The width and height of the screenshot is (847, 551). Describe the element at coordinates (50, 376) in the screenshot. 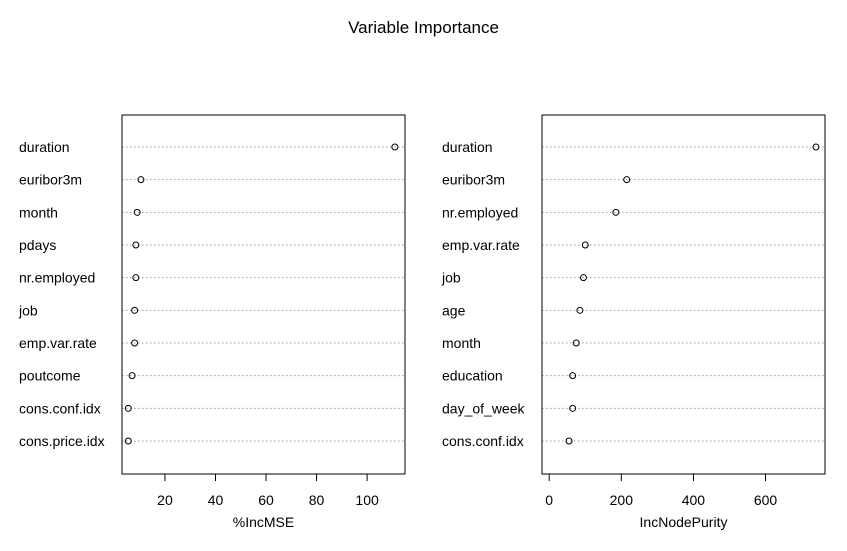

I see `category-label: poutcome` at that location.